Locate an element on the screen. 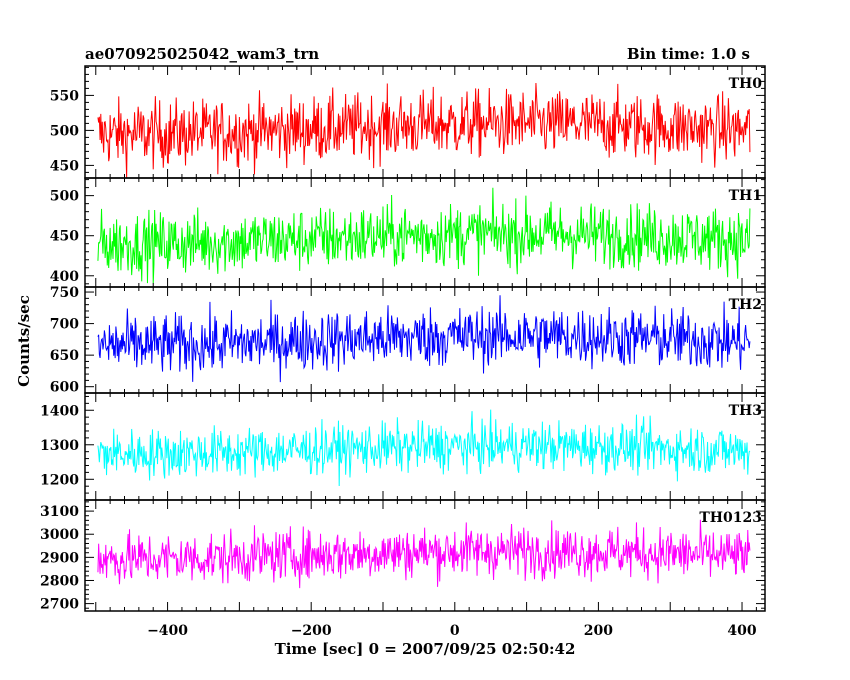 The width and height of the screenshot is (850, 680). bin-time-label: Bin time: 1.0 s is located at coordinates (688, 54).